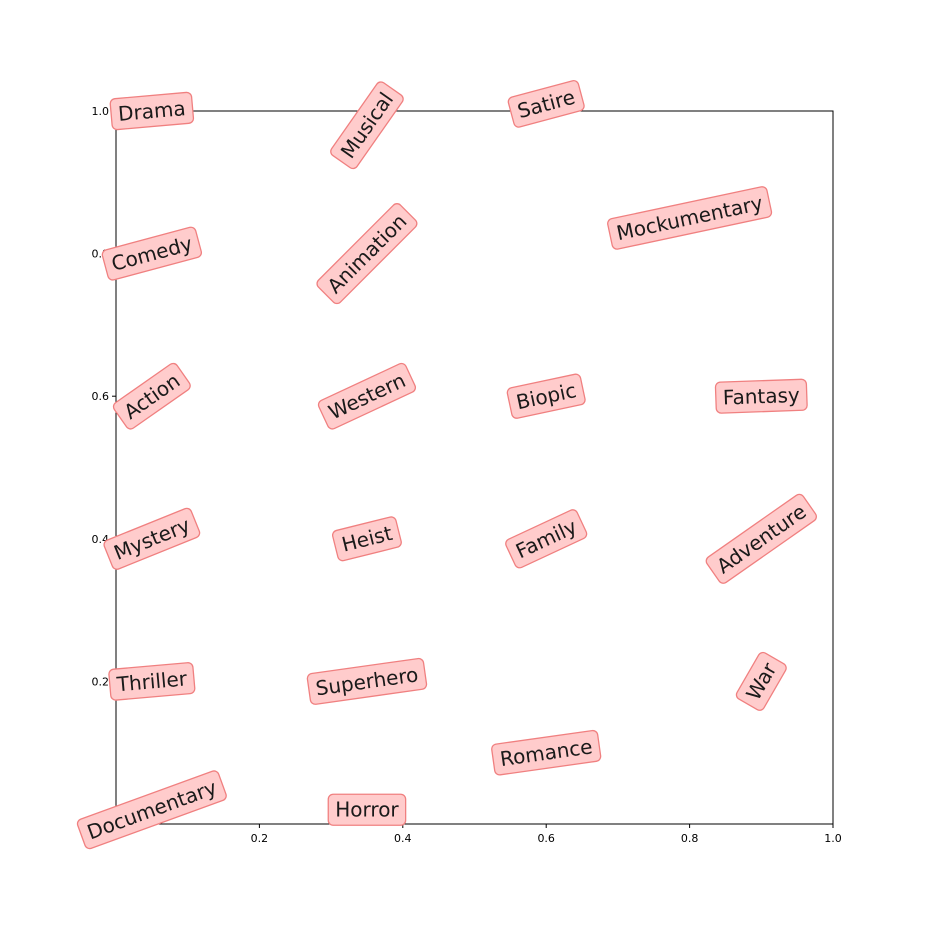 The height and width of the screenshot is (926, 926). What do you see at coordinates (260, 838) in the screenshot?
I see `x-tick-label: 0.2` at bounding box center [260, 838].